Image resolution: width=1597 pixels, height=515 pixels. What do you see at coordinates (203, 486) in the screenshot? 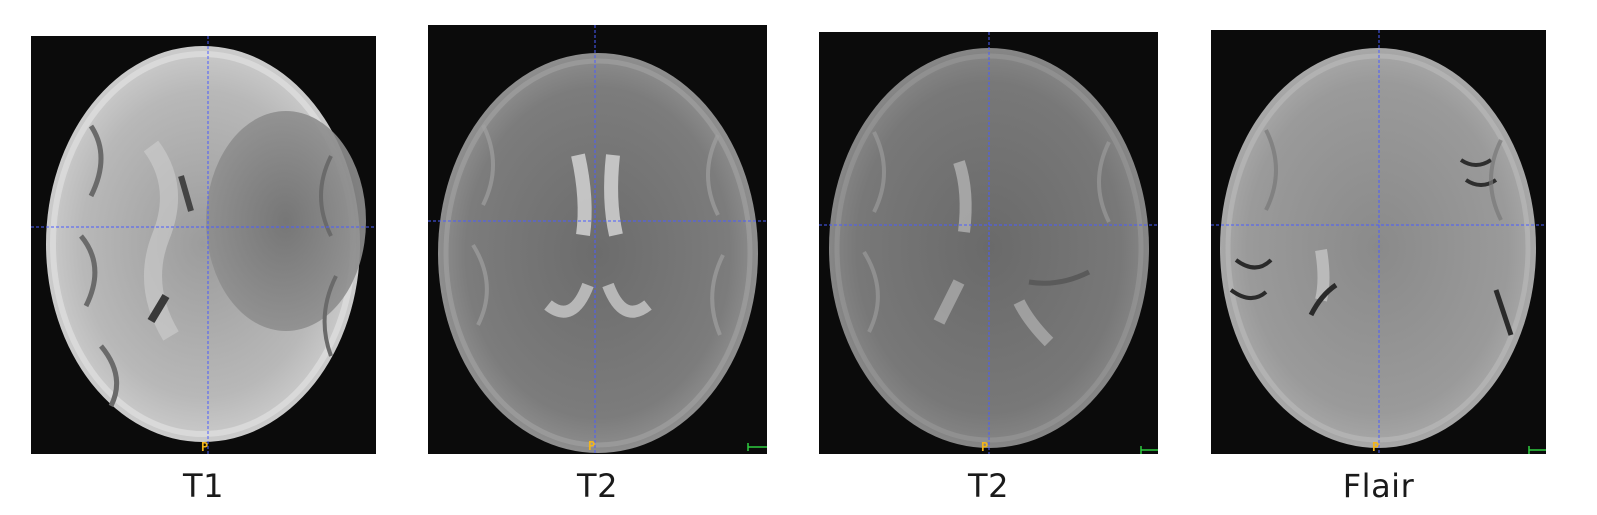
I see `panel-caption-t1: T1` at bounding box center [203, 486].